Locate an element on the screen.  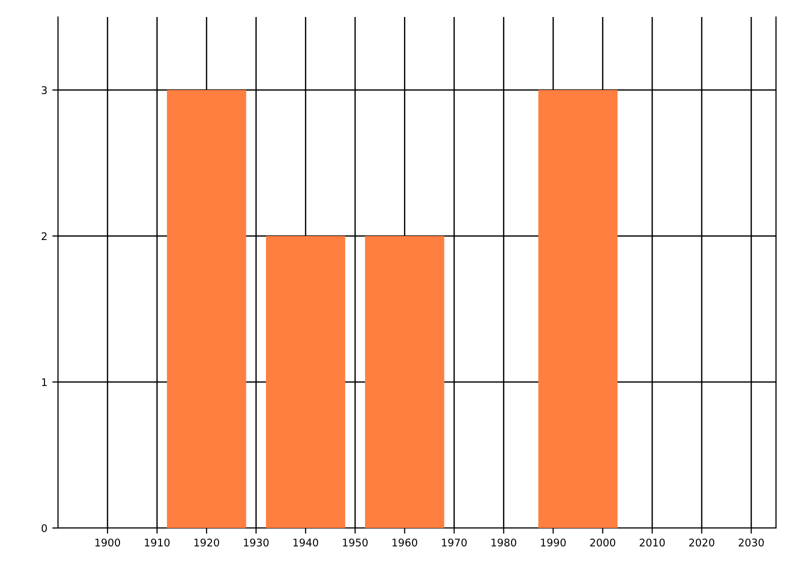
x-tick-label: 1970 is located at coordinates (454, 542).